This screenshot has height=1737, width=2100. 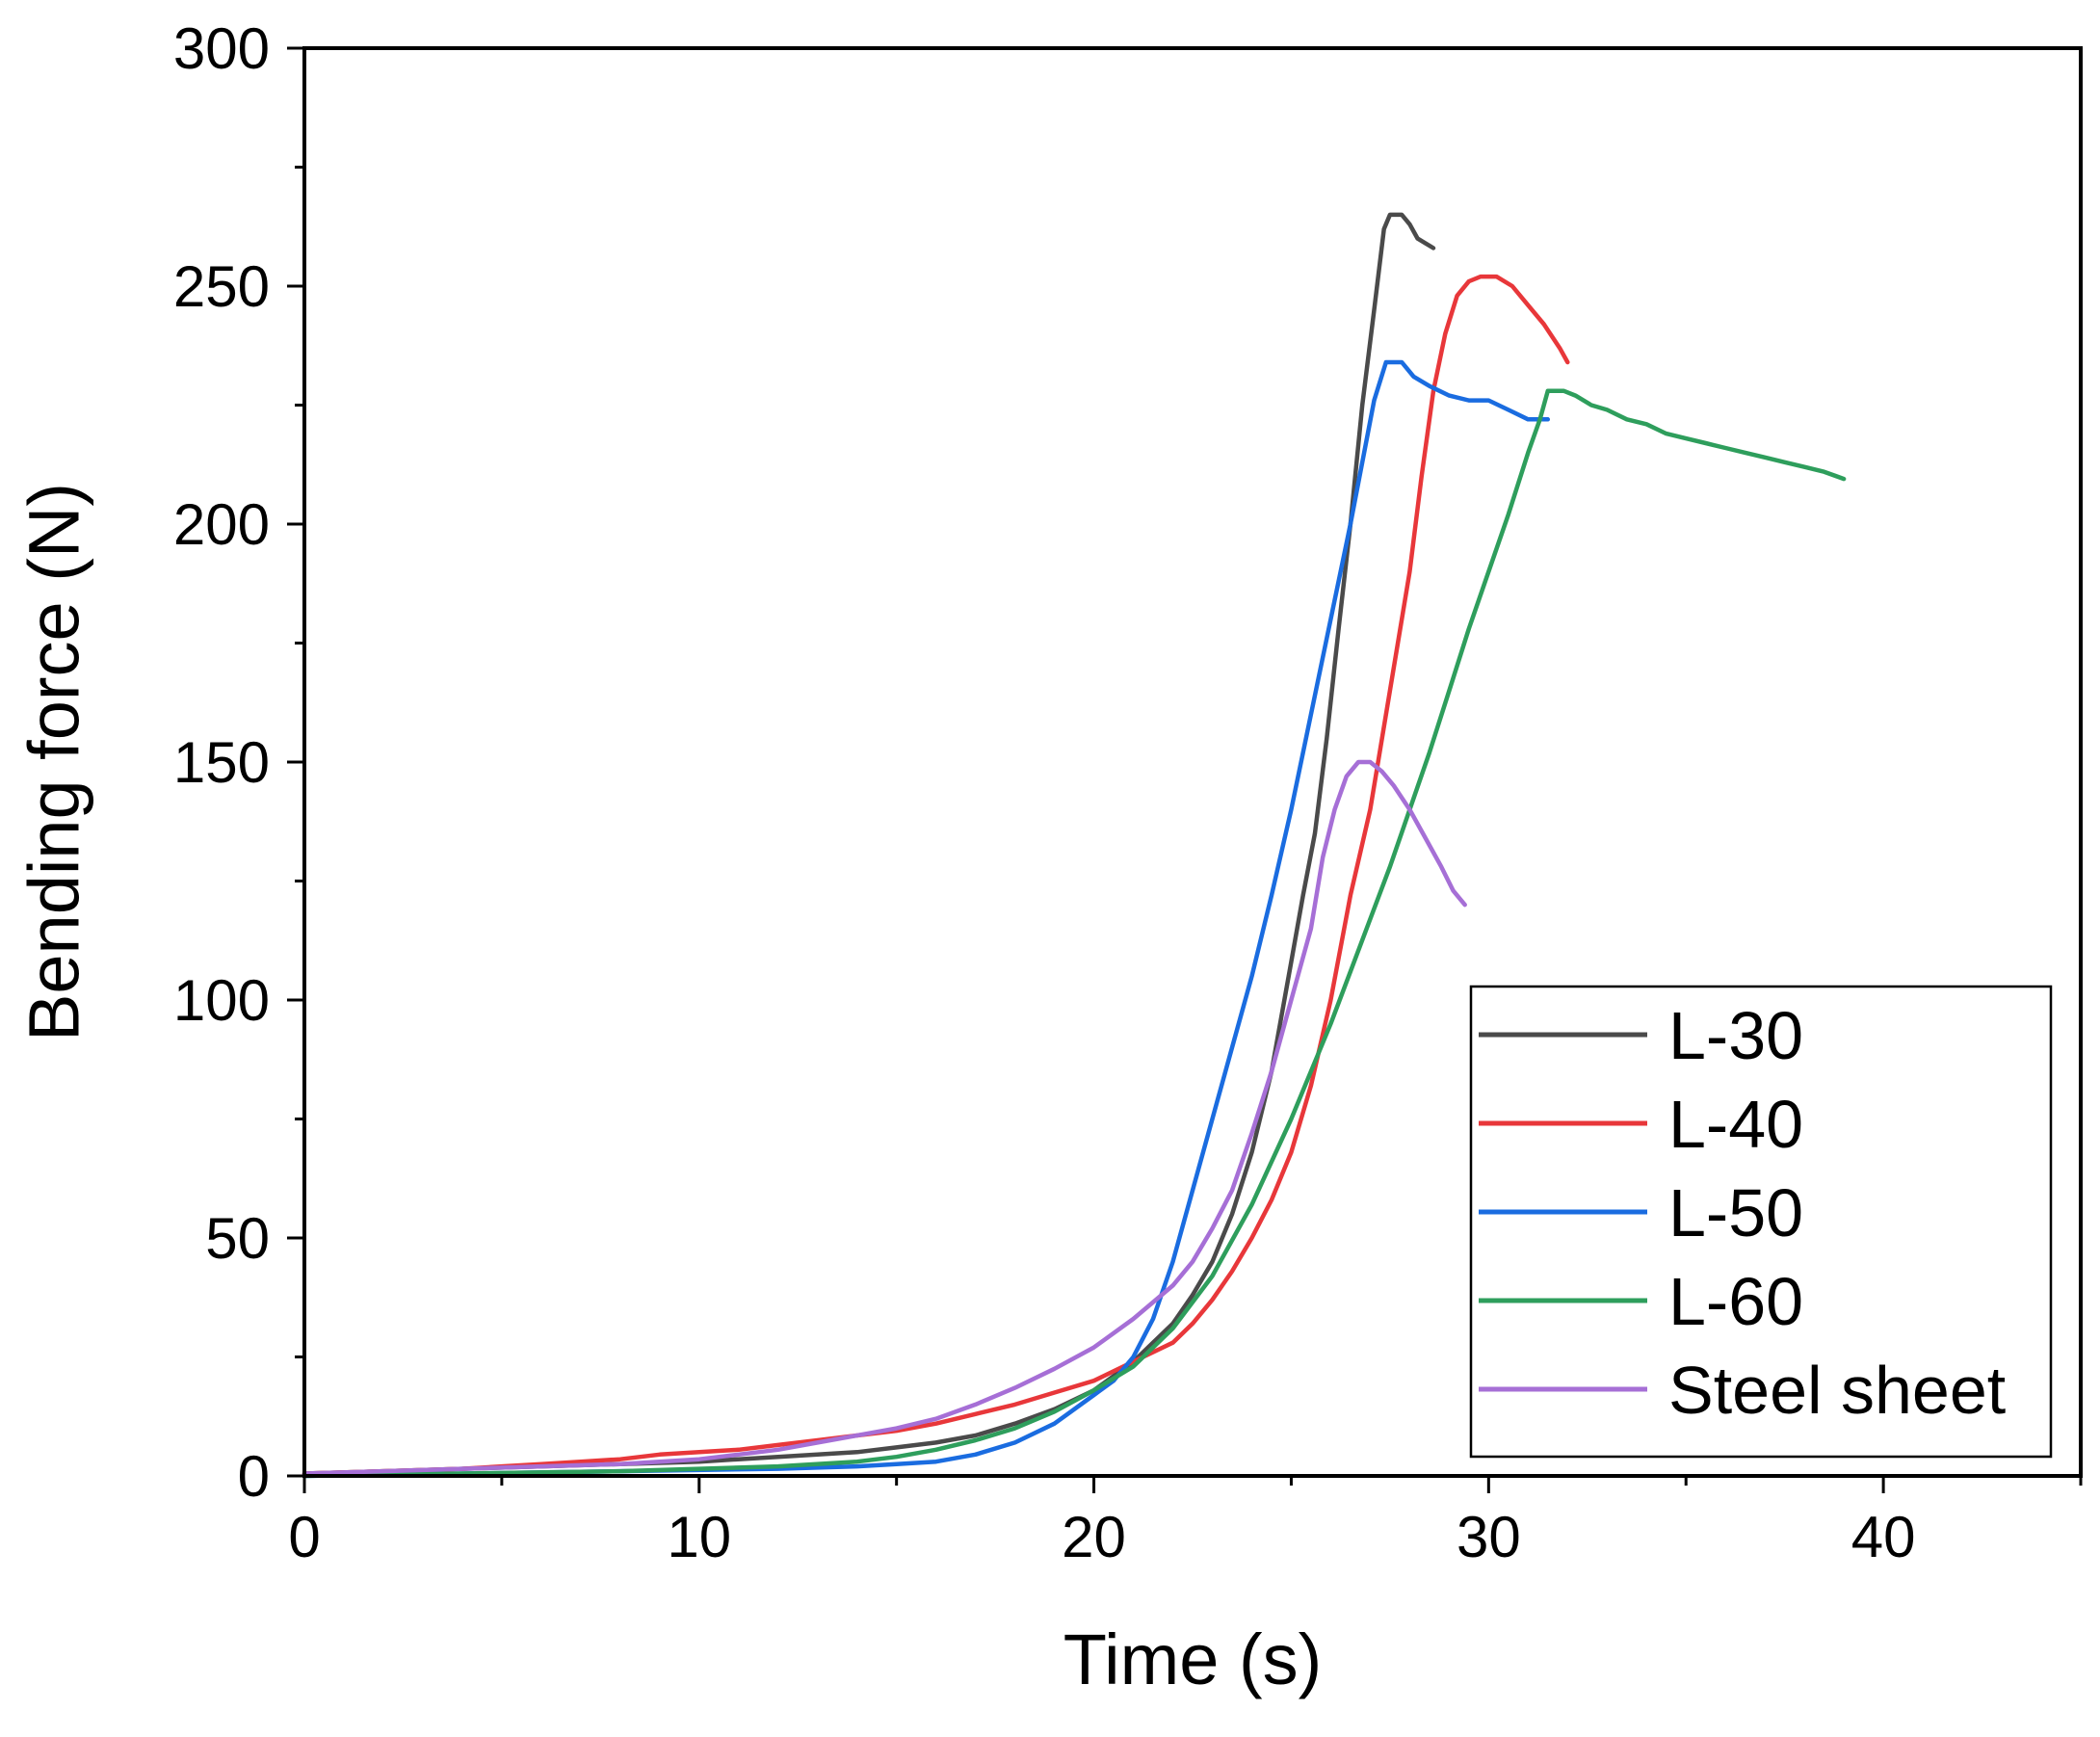 What do you see at coordinates (1837, 1390) in the screenshot?
I see `legend-label: Steel sheet` at bounding box center [1837, 1390].